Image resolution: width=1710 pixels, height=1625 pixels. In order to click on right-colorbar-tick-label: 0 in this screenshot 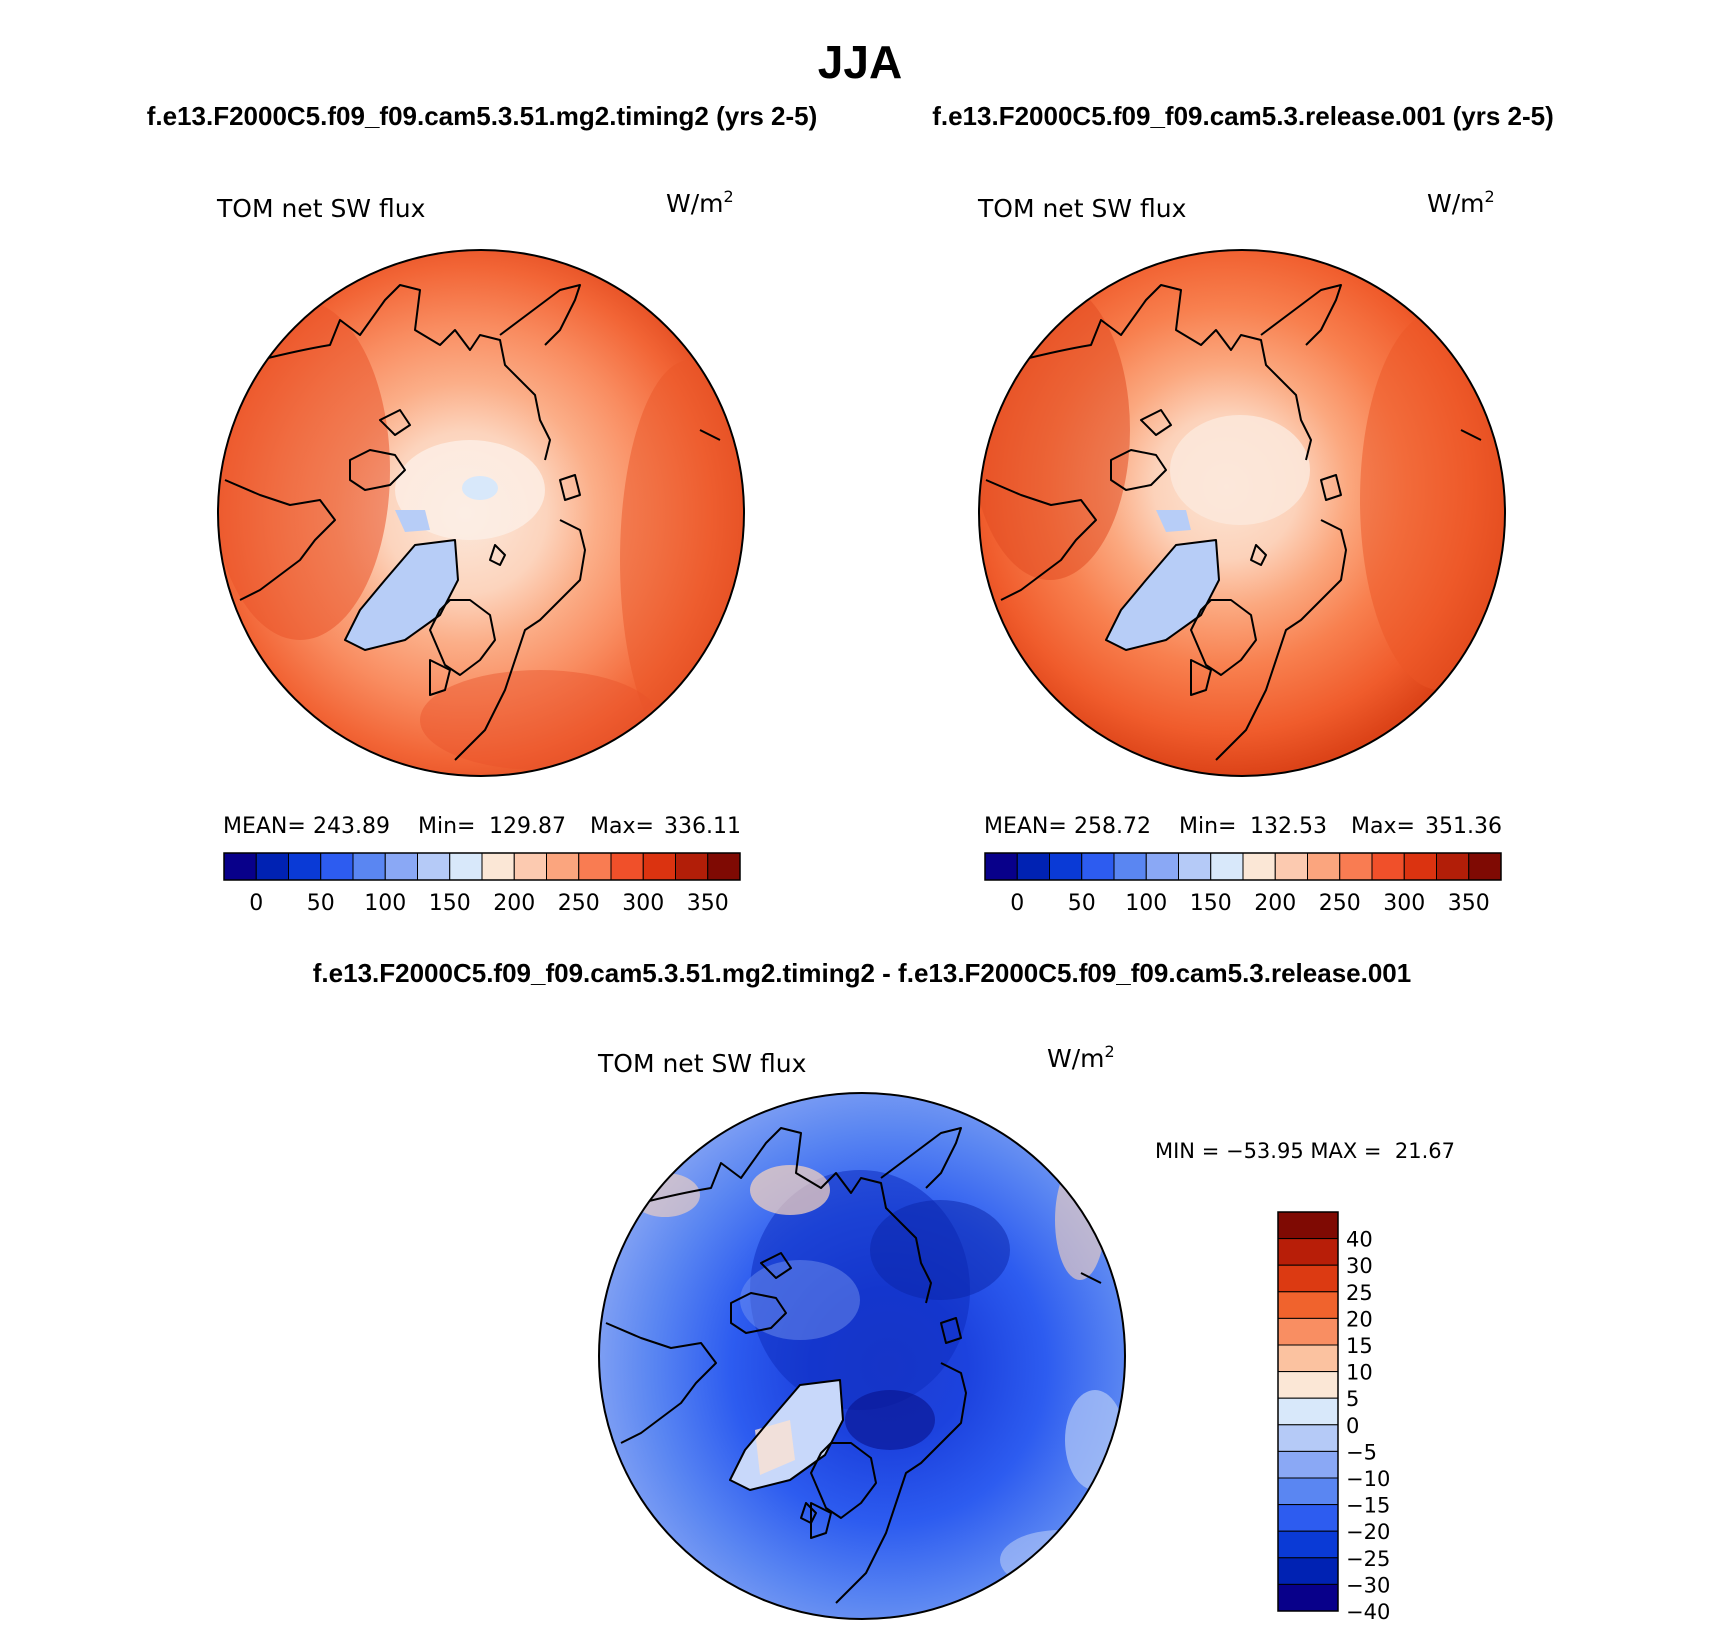, I will do `click(1017, 903)`.